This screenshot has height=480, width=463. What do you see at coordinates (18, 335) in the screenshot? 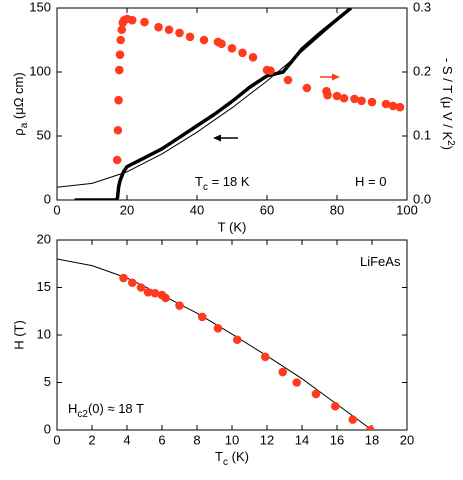
I see `y-axis-label: H (T)` at bounding box center [18, 335].